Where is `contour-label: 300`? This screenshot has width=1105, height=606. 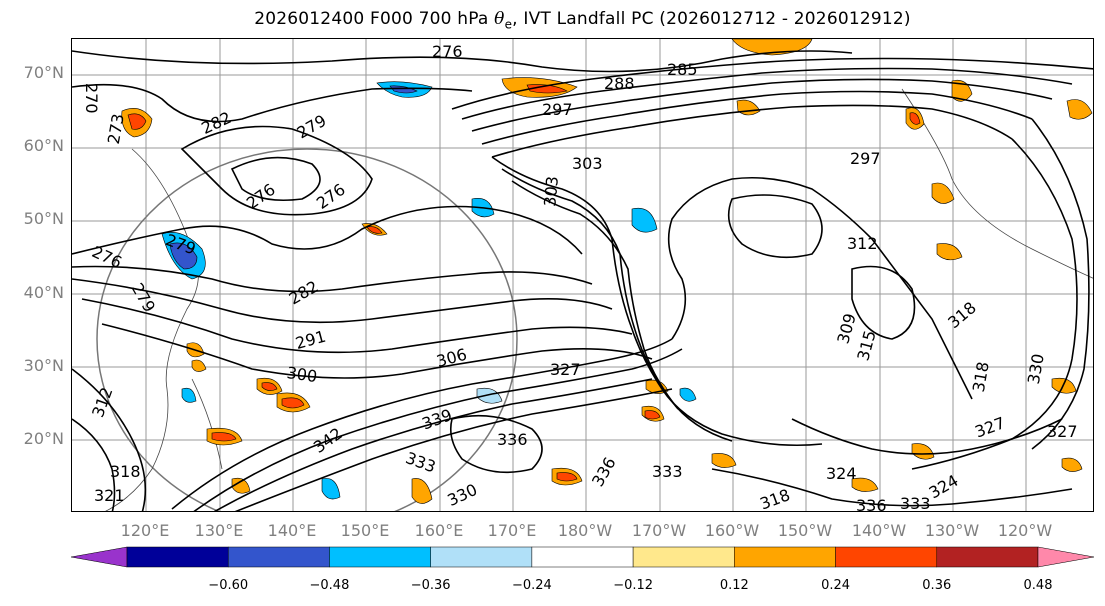 contour-label: 300 is located at coordinates (302, 374).